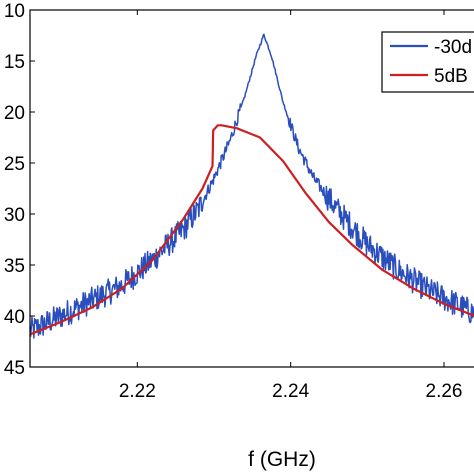  I want to click on x-axis-title: f (GHz), so click(282, 459).